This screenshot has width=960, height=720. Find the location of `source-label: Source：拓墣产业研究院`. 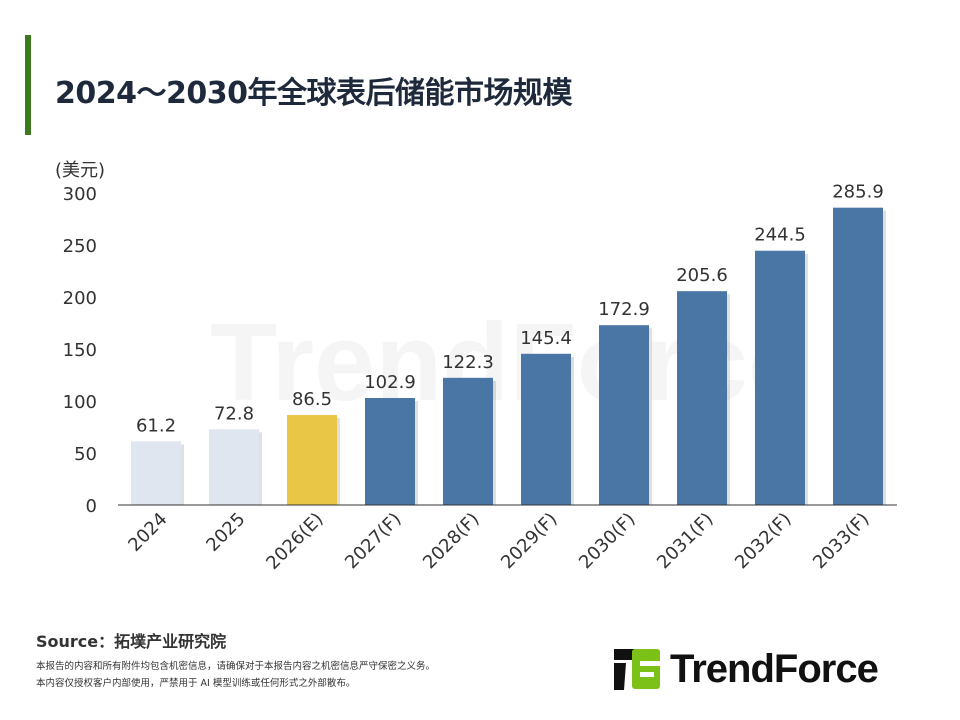

source-label: Source：拓墣产业研究院 is located at coordinates (131, 641).